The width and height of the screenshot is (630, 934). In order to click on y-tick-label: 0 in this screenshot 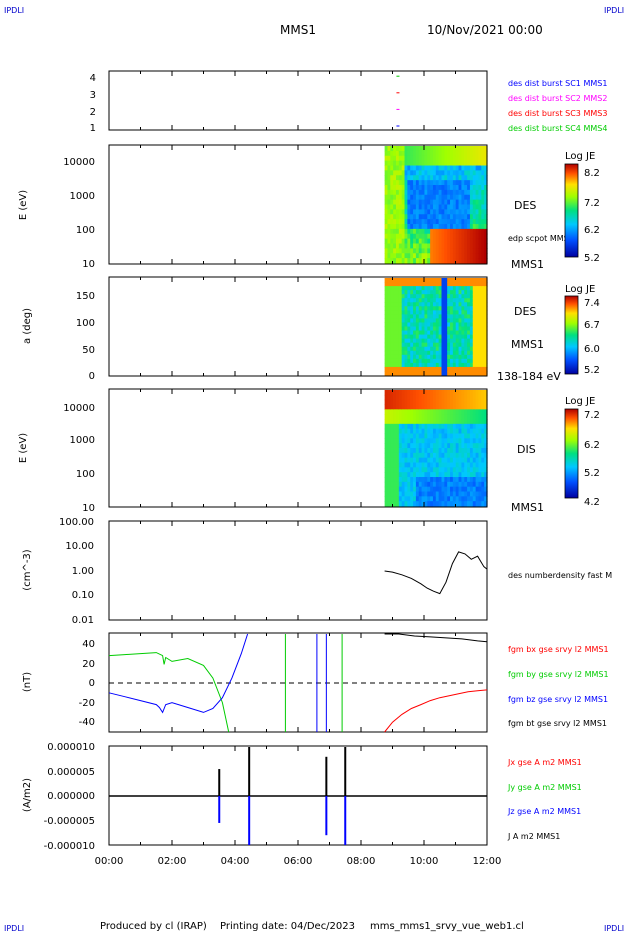, I will do `click(92, 683)`.